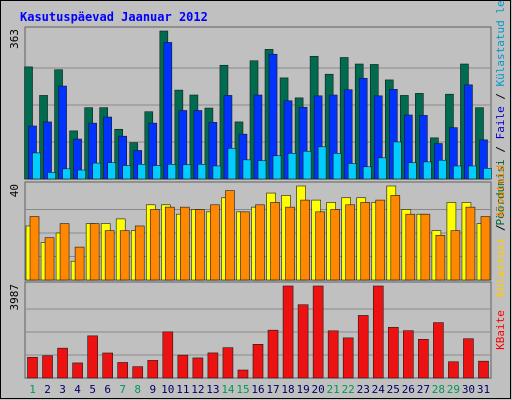 This screenshot has width=512, height=400. Describe the element at coordinates (348, 389) in the screenshot. I see `day-label: 22` at that location.